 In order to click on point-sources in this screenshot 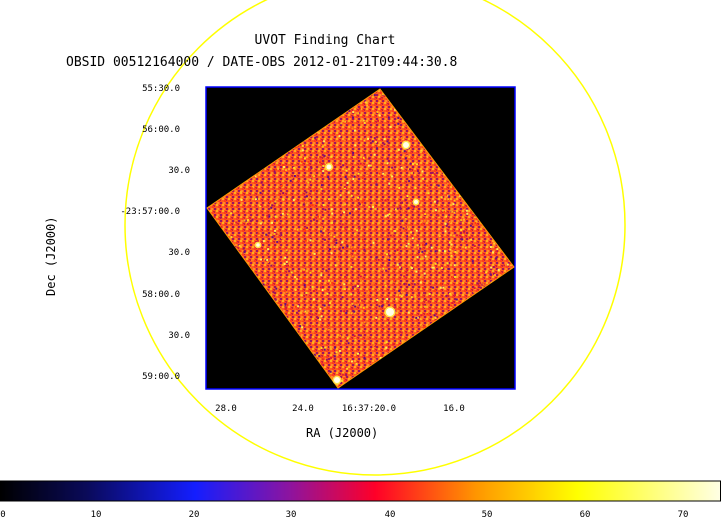, I will do `click(337, 262)`.